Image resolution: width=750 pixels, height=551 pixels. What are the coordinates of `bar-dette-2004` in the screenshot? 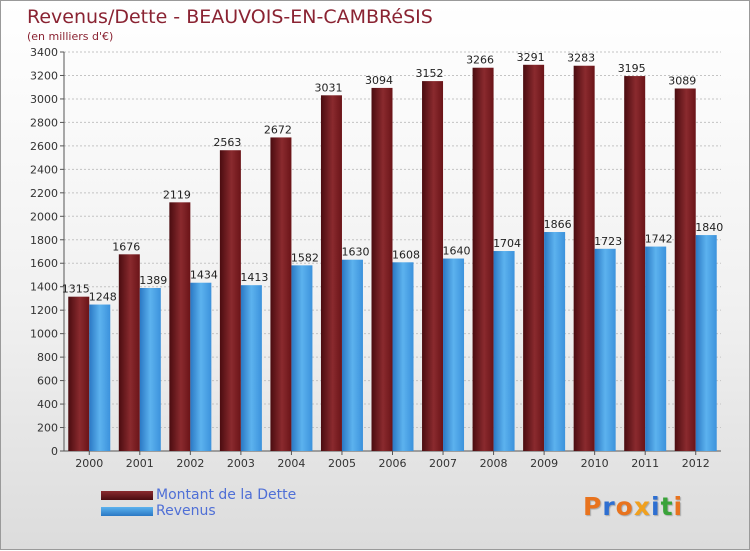 It's located at (281, 294).